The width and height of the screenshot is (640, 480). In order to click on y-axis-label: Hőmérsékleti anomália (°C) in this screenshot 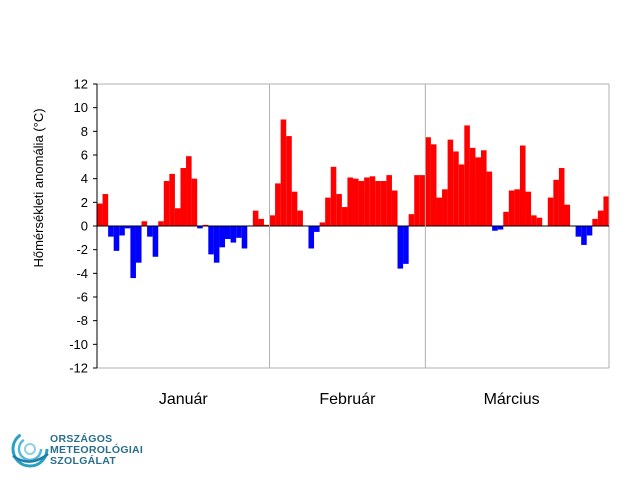, I will do `click(38, 187)`.